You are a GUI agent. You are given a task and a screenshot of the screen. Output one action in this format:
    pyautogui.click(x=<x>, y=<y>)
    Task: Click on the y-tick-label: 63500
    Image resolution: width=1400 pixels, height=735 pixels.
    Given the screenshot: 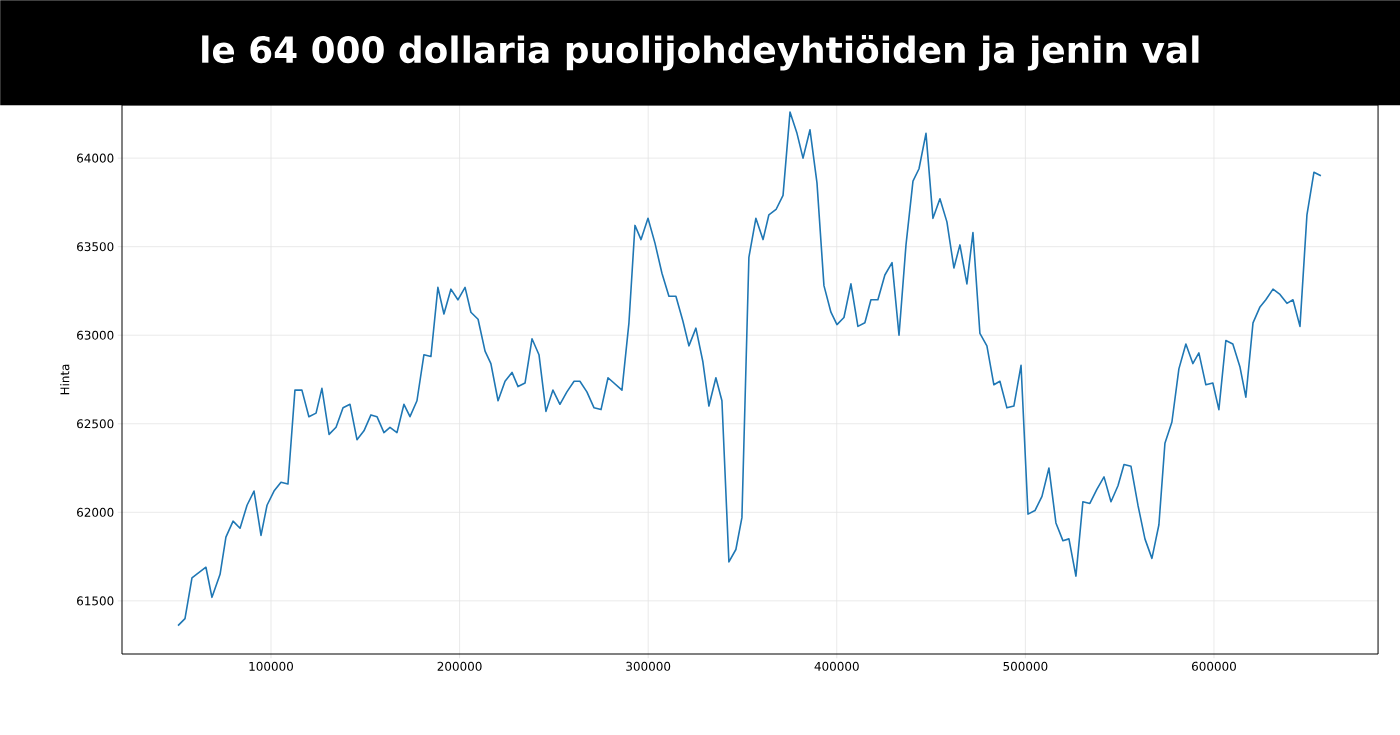 What is the action you would take?
    pyautogui.click(x=95, y=247)
    